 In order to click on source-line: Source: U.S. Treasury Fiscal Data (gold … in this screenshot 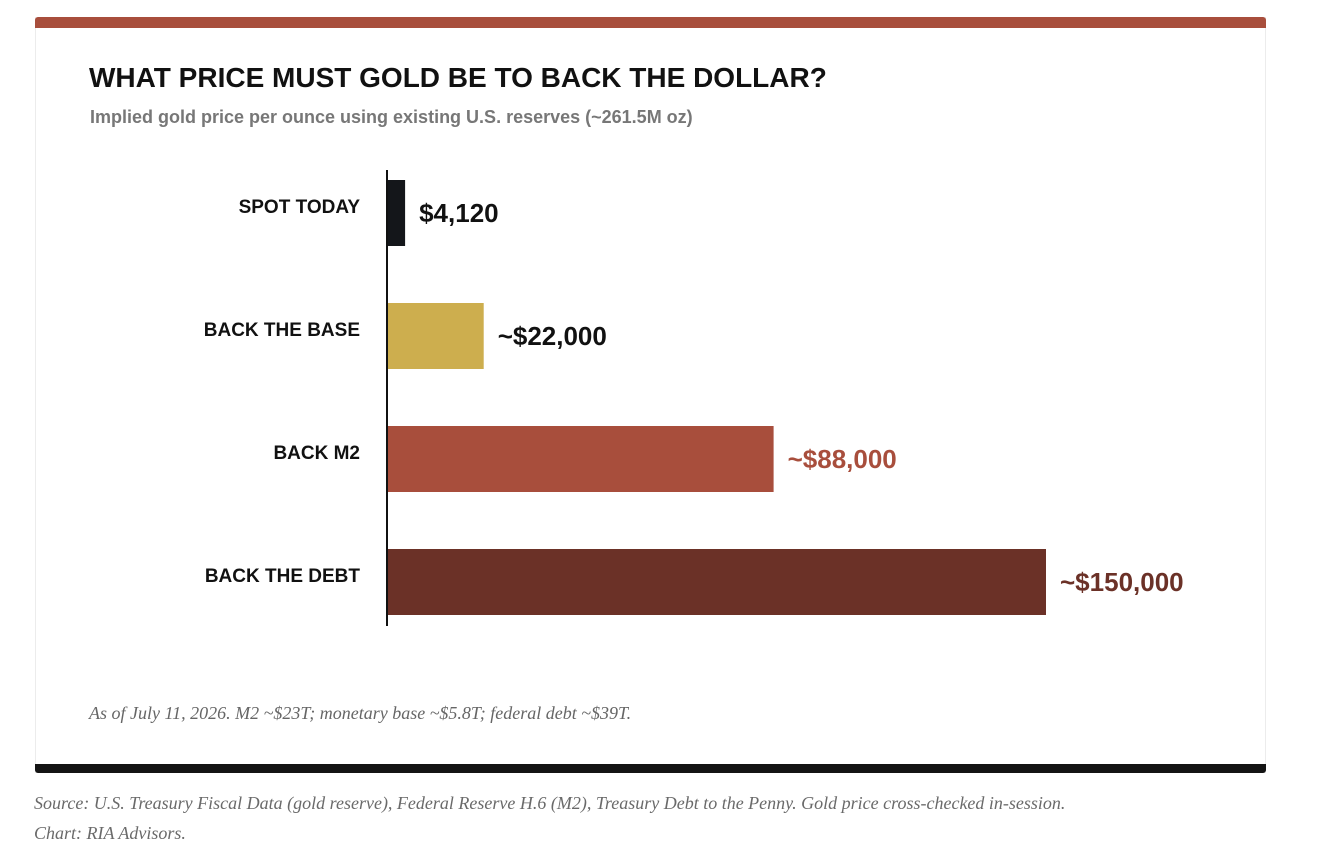, I will do `click(550, 803)`.